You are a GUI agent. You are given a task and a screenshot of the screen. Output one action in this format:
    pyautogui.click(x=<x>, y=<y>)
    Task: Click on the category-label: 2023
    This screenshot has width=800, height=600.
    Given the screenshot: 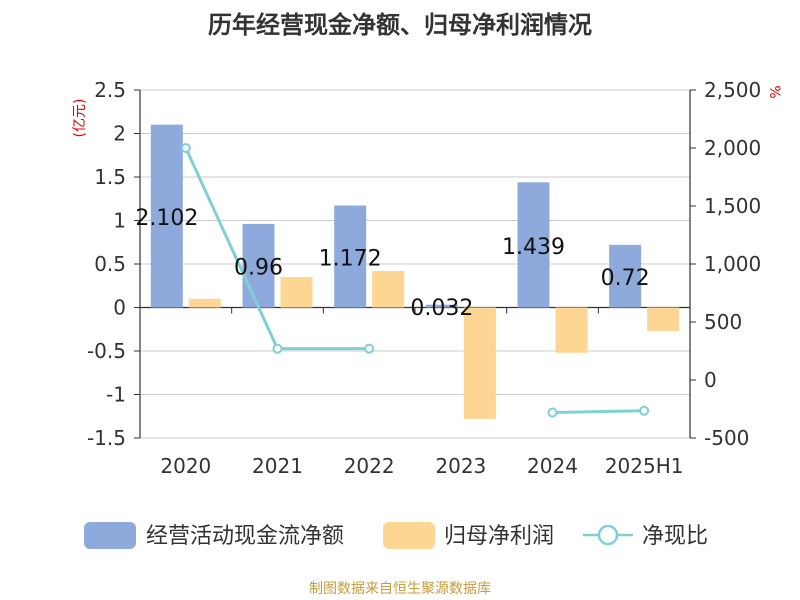 What is the action you would take?
    pyautogui.click(x=460, y=466)
    